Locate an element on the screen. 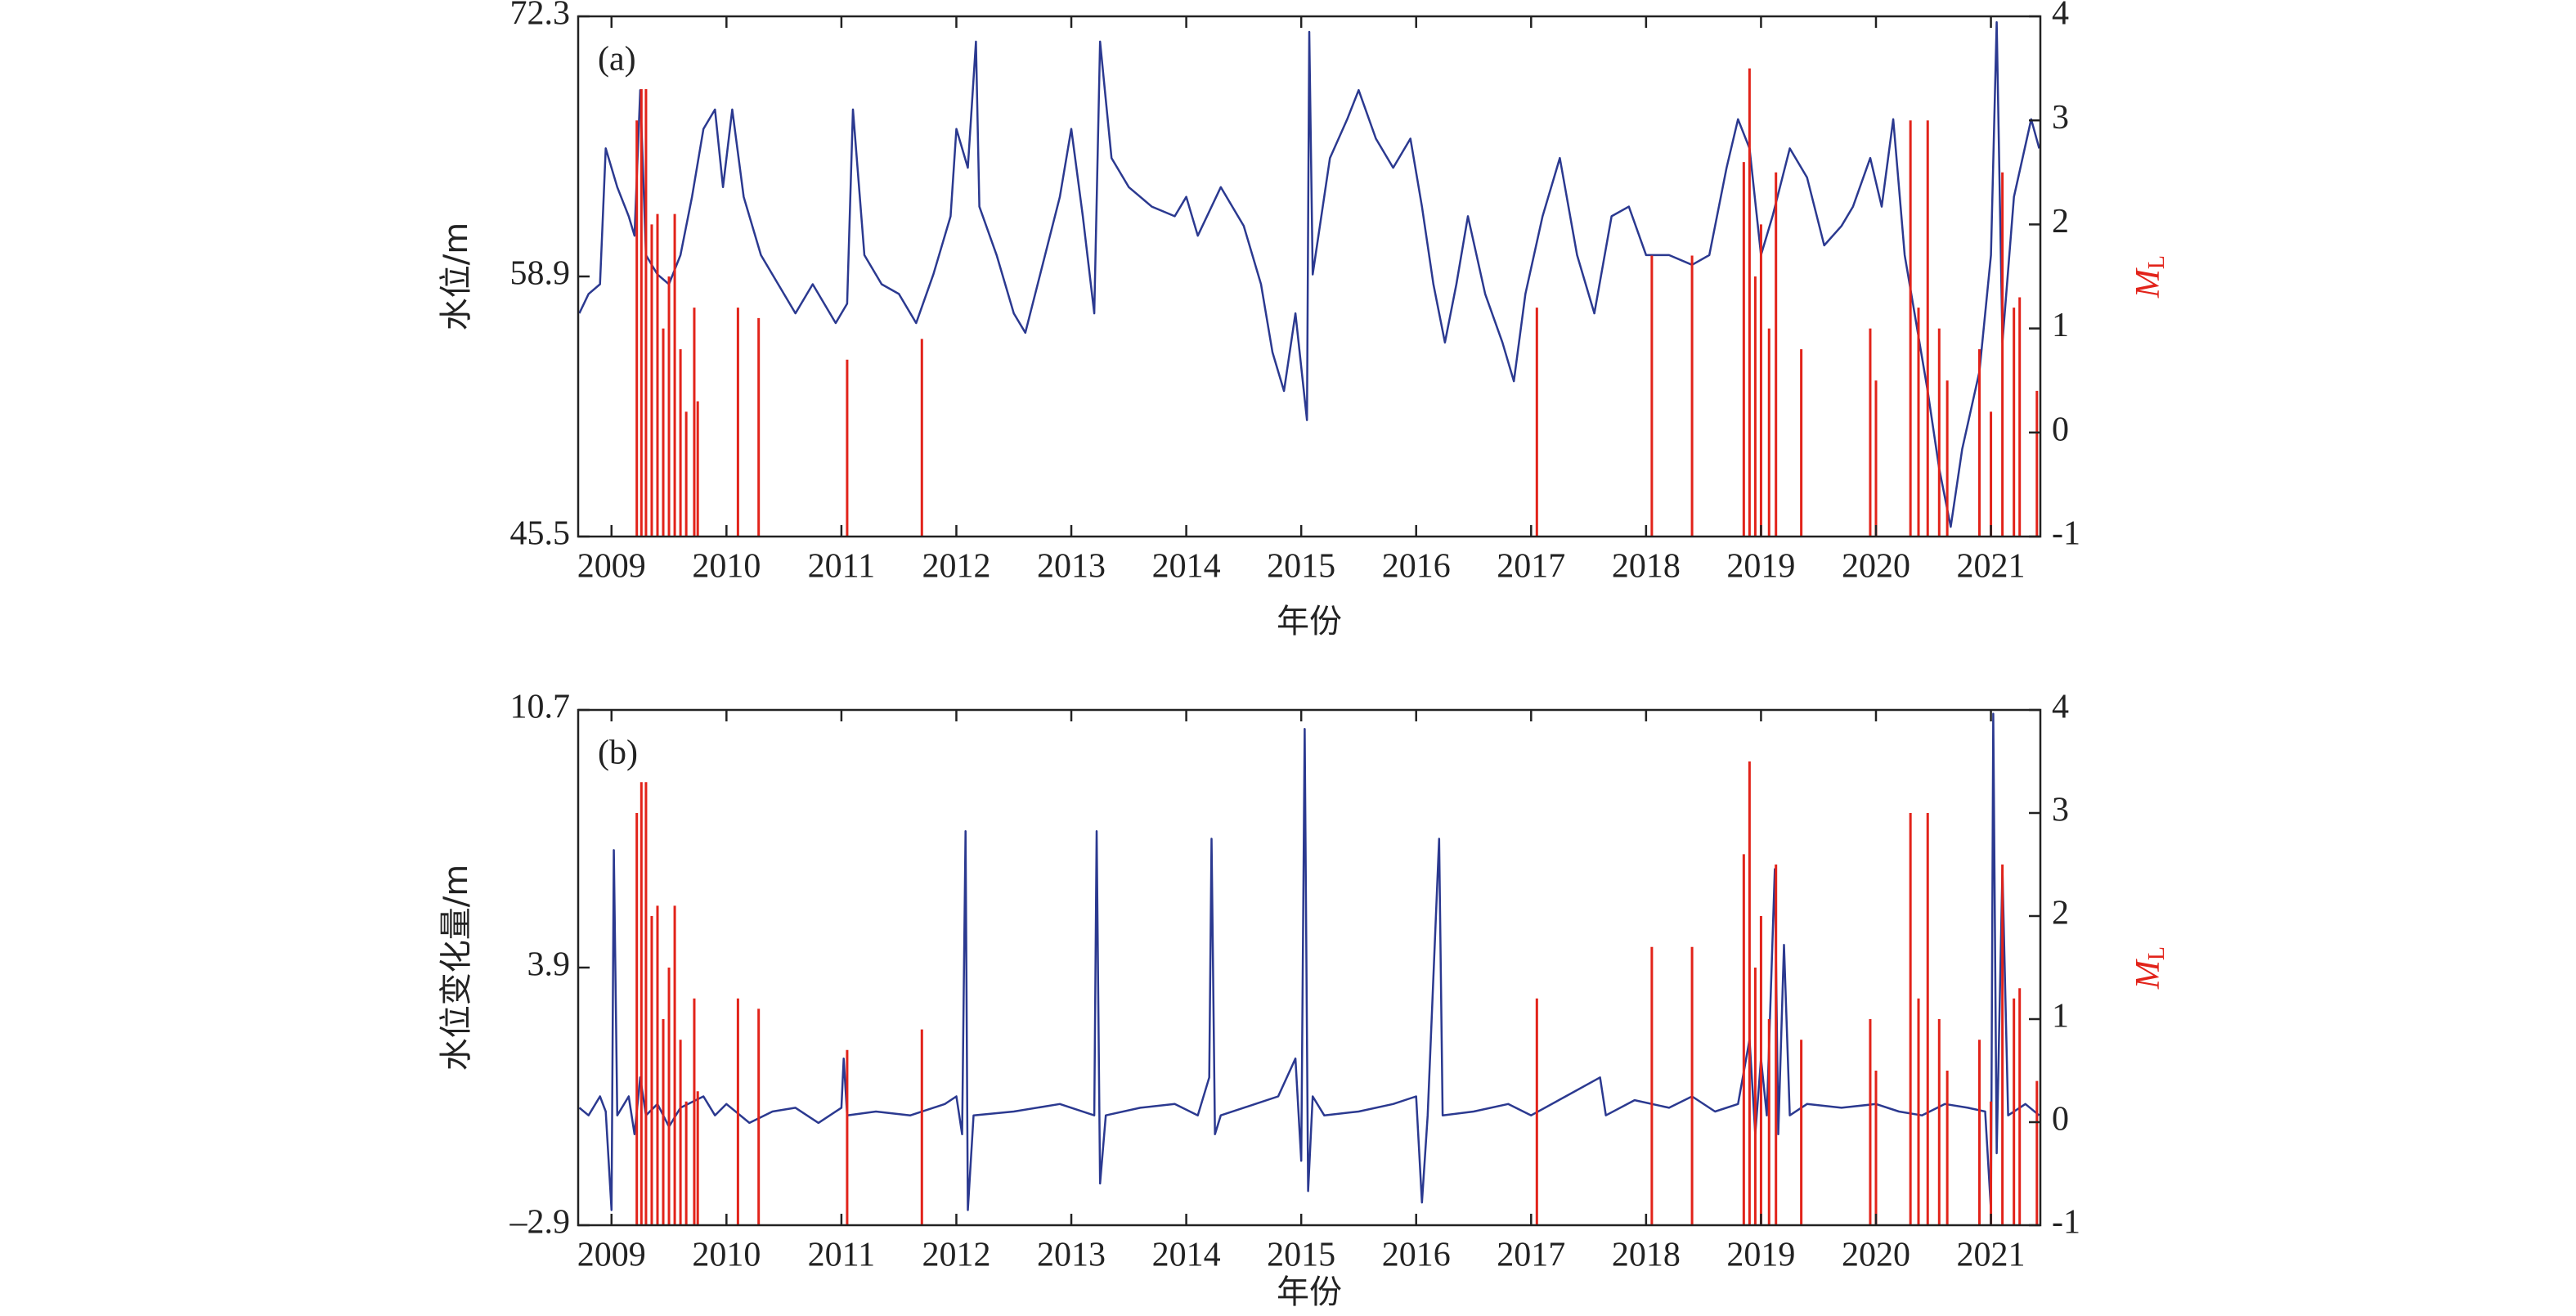  y-tick-label: 45.5 is located at coordinates (540, 534).